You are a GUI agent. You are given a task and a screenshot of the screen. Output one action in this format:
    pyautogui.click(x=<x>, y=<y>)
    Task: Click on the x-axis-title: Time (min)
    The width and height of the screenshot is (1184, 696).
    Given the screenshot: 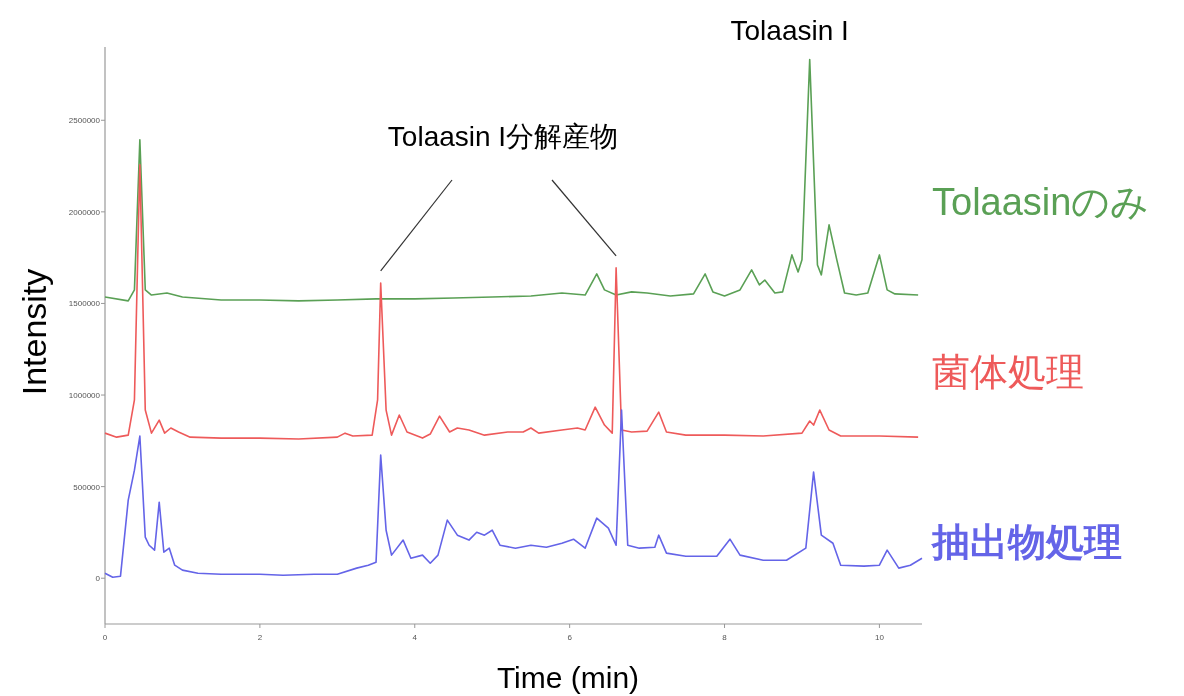 What is the action you would take?
    pyautogui.click(x=568, y=677)
    